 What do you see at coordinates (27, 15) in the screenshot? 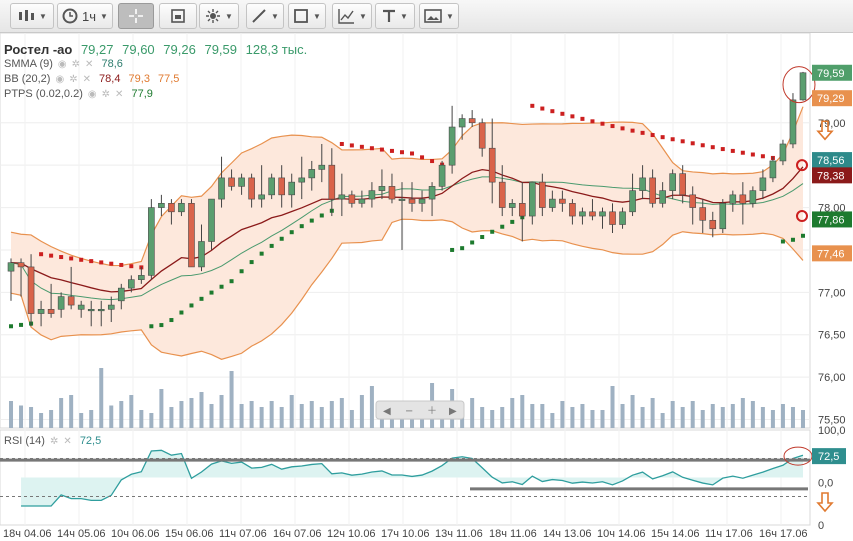
I see `candles-icon` at bounding box center [27, 15].